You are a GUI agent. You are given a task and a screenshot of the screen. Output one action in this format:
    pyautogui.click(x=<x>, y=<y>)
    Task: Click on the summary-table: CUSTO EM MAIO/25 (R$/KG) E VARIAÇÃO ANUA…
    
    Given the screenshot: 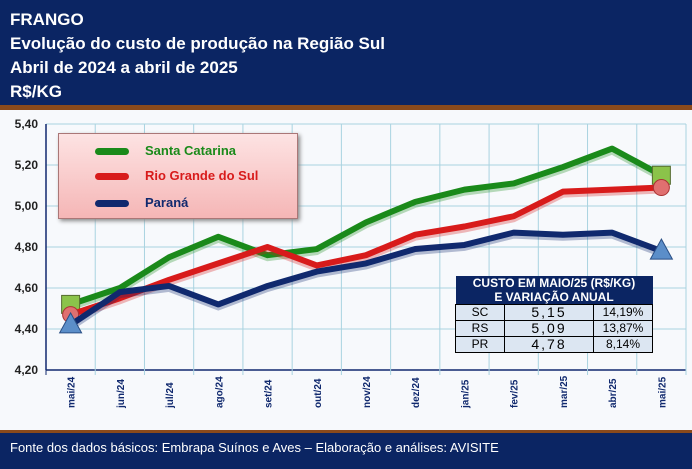 What is the action you would take?
    pyautogui.click(x=554, y=314)
    